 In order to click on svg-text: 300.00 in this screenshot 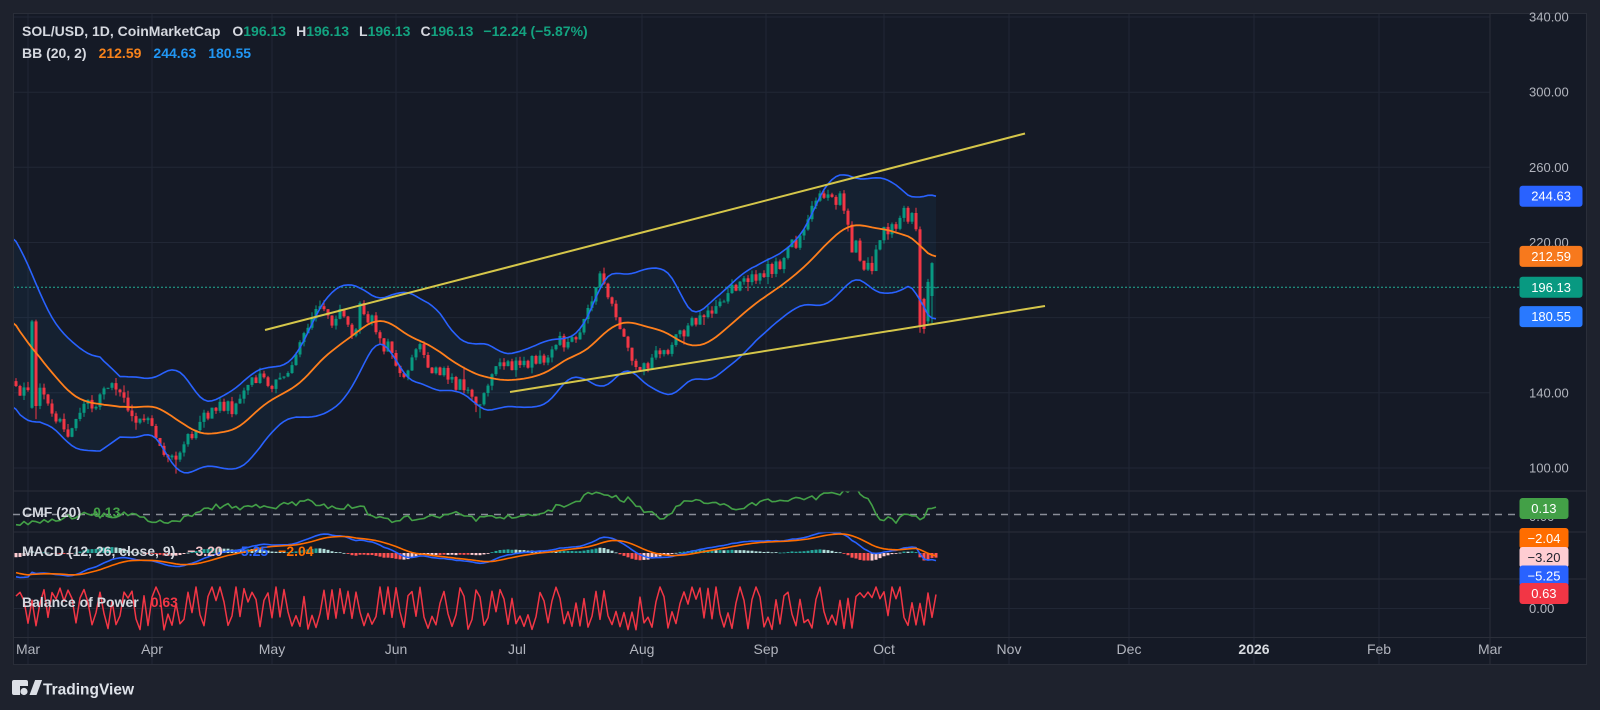, I will do `click(1549, 92)`.